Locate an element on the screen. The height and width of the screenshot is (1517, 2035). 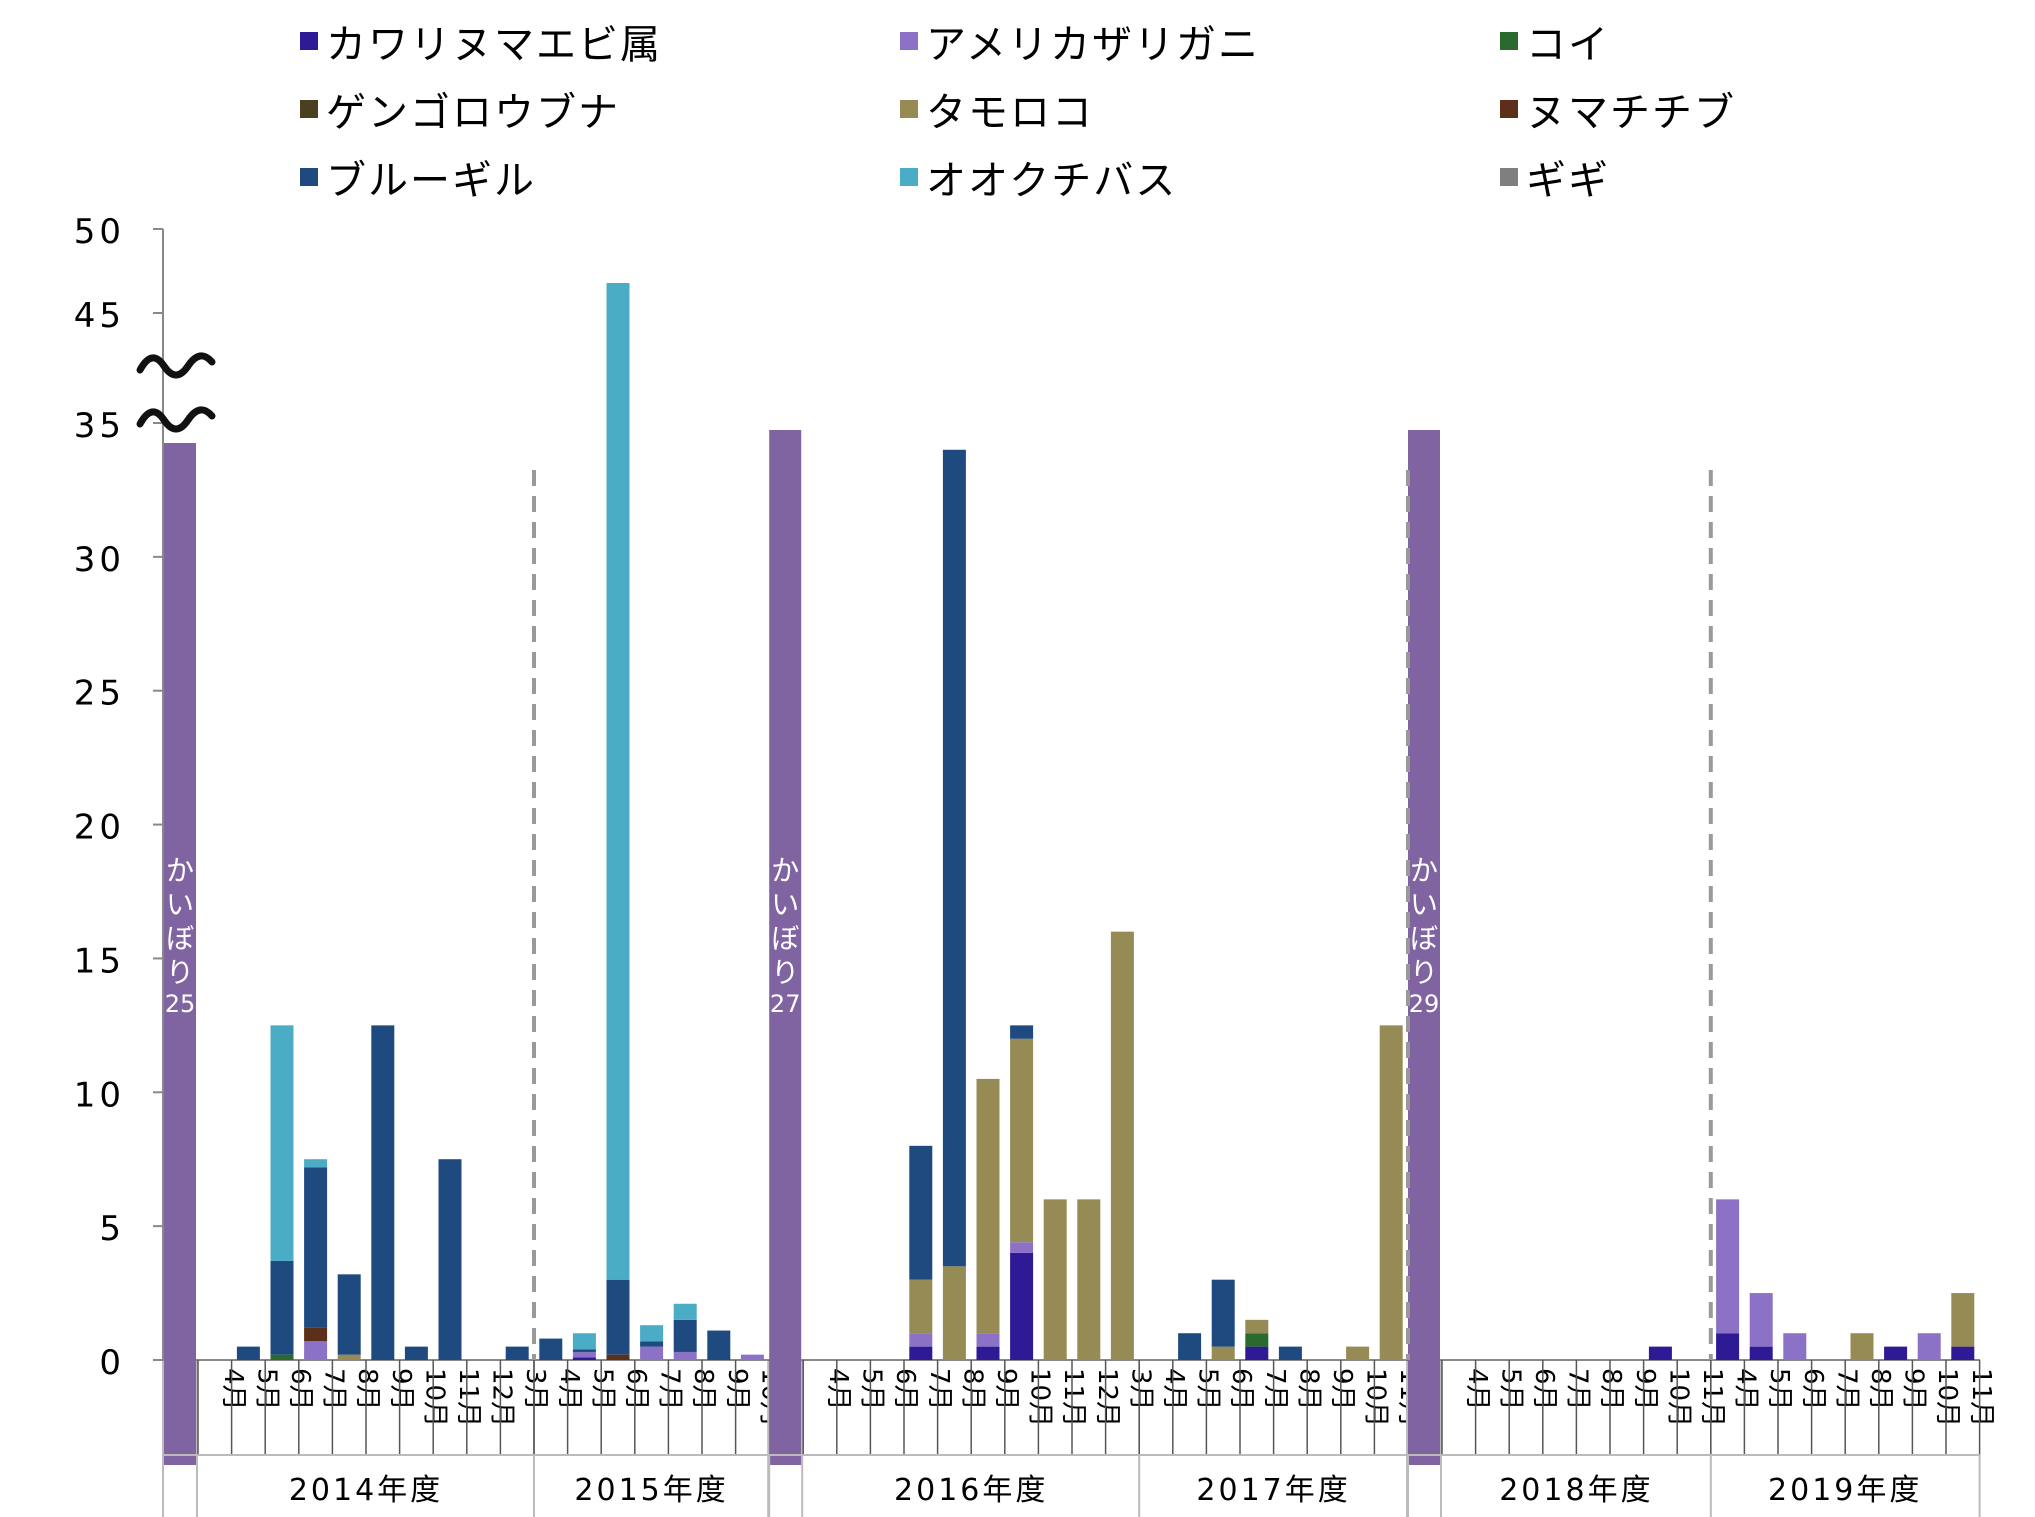
kaibori-label-num: 25 is located at coordinates (180, 1004).